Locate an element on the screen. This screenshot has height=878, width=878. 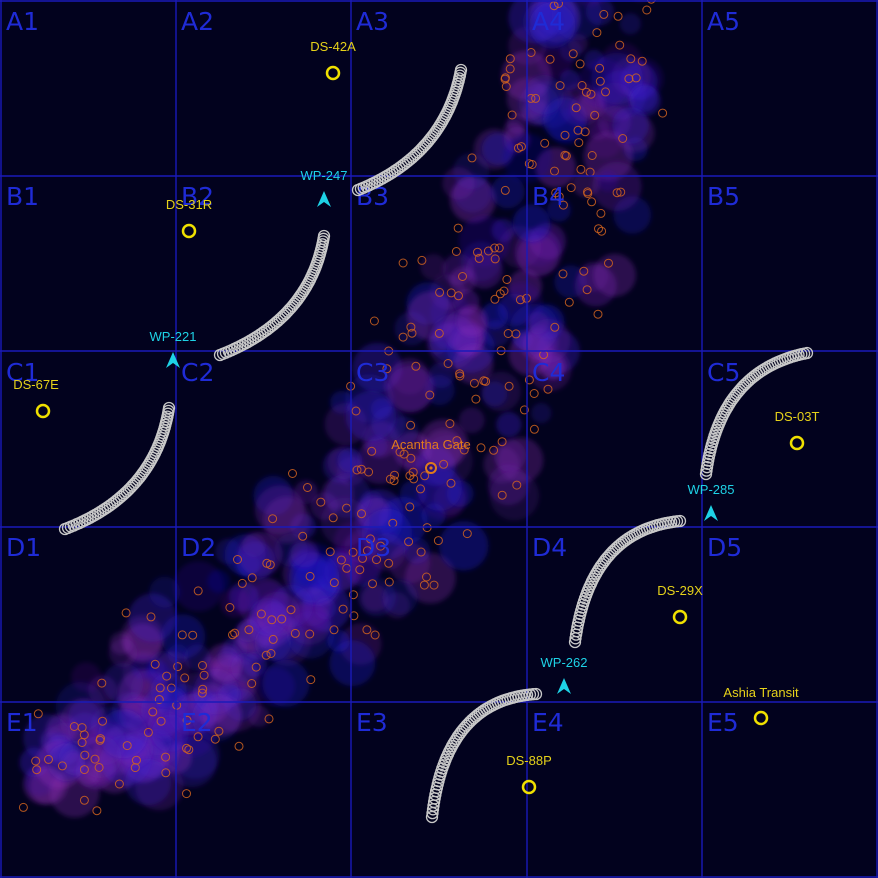
drop-site-ds-29x: DS-29X is located at coordinates (680, 604).